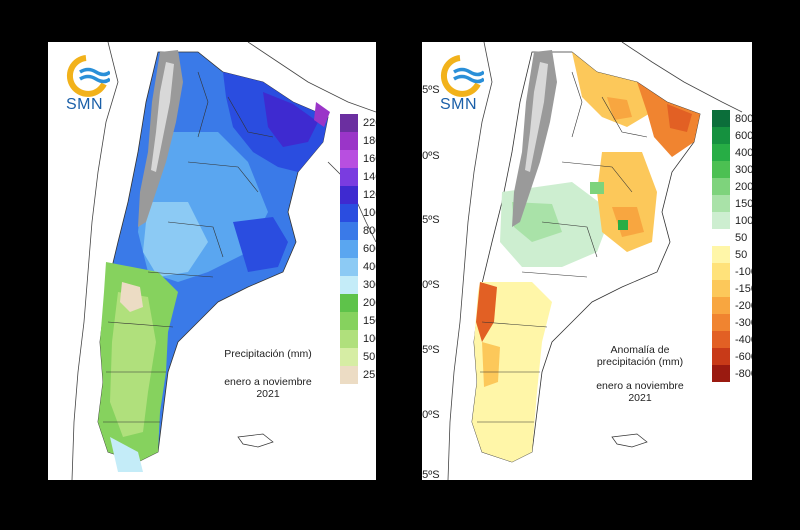 The height and width of the screenshot is (530, 800). I want to click on legend-item: 1800, so click(358, 141).